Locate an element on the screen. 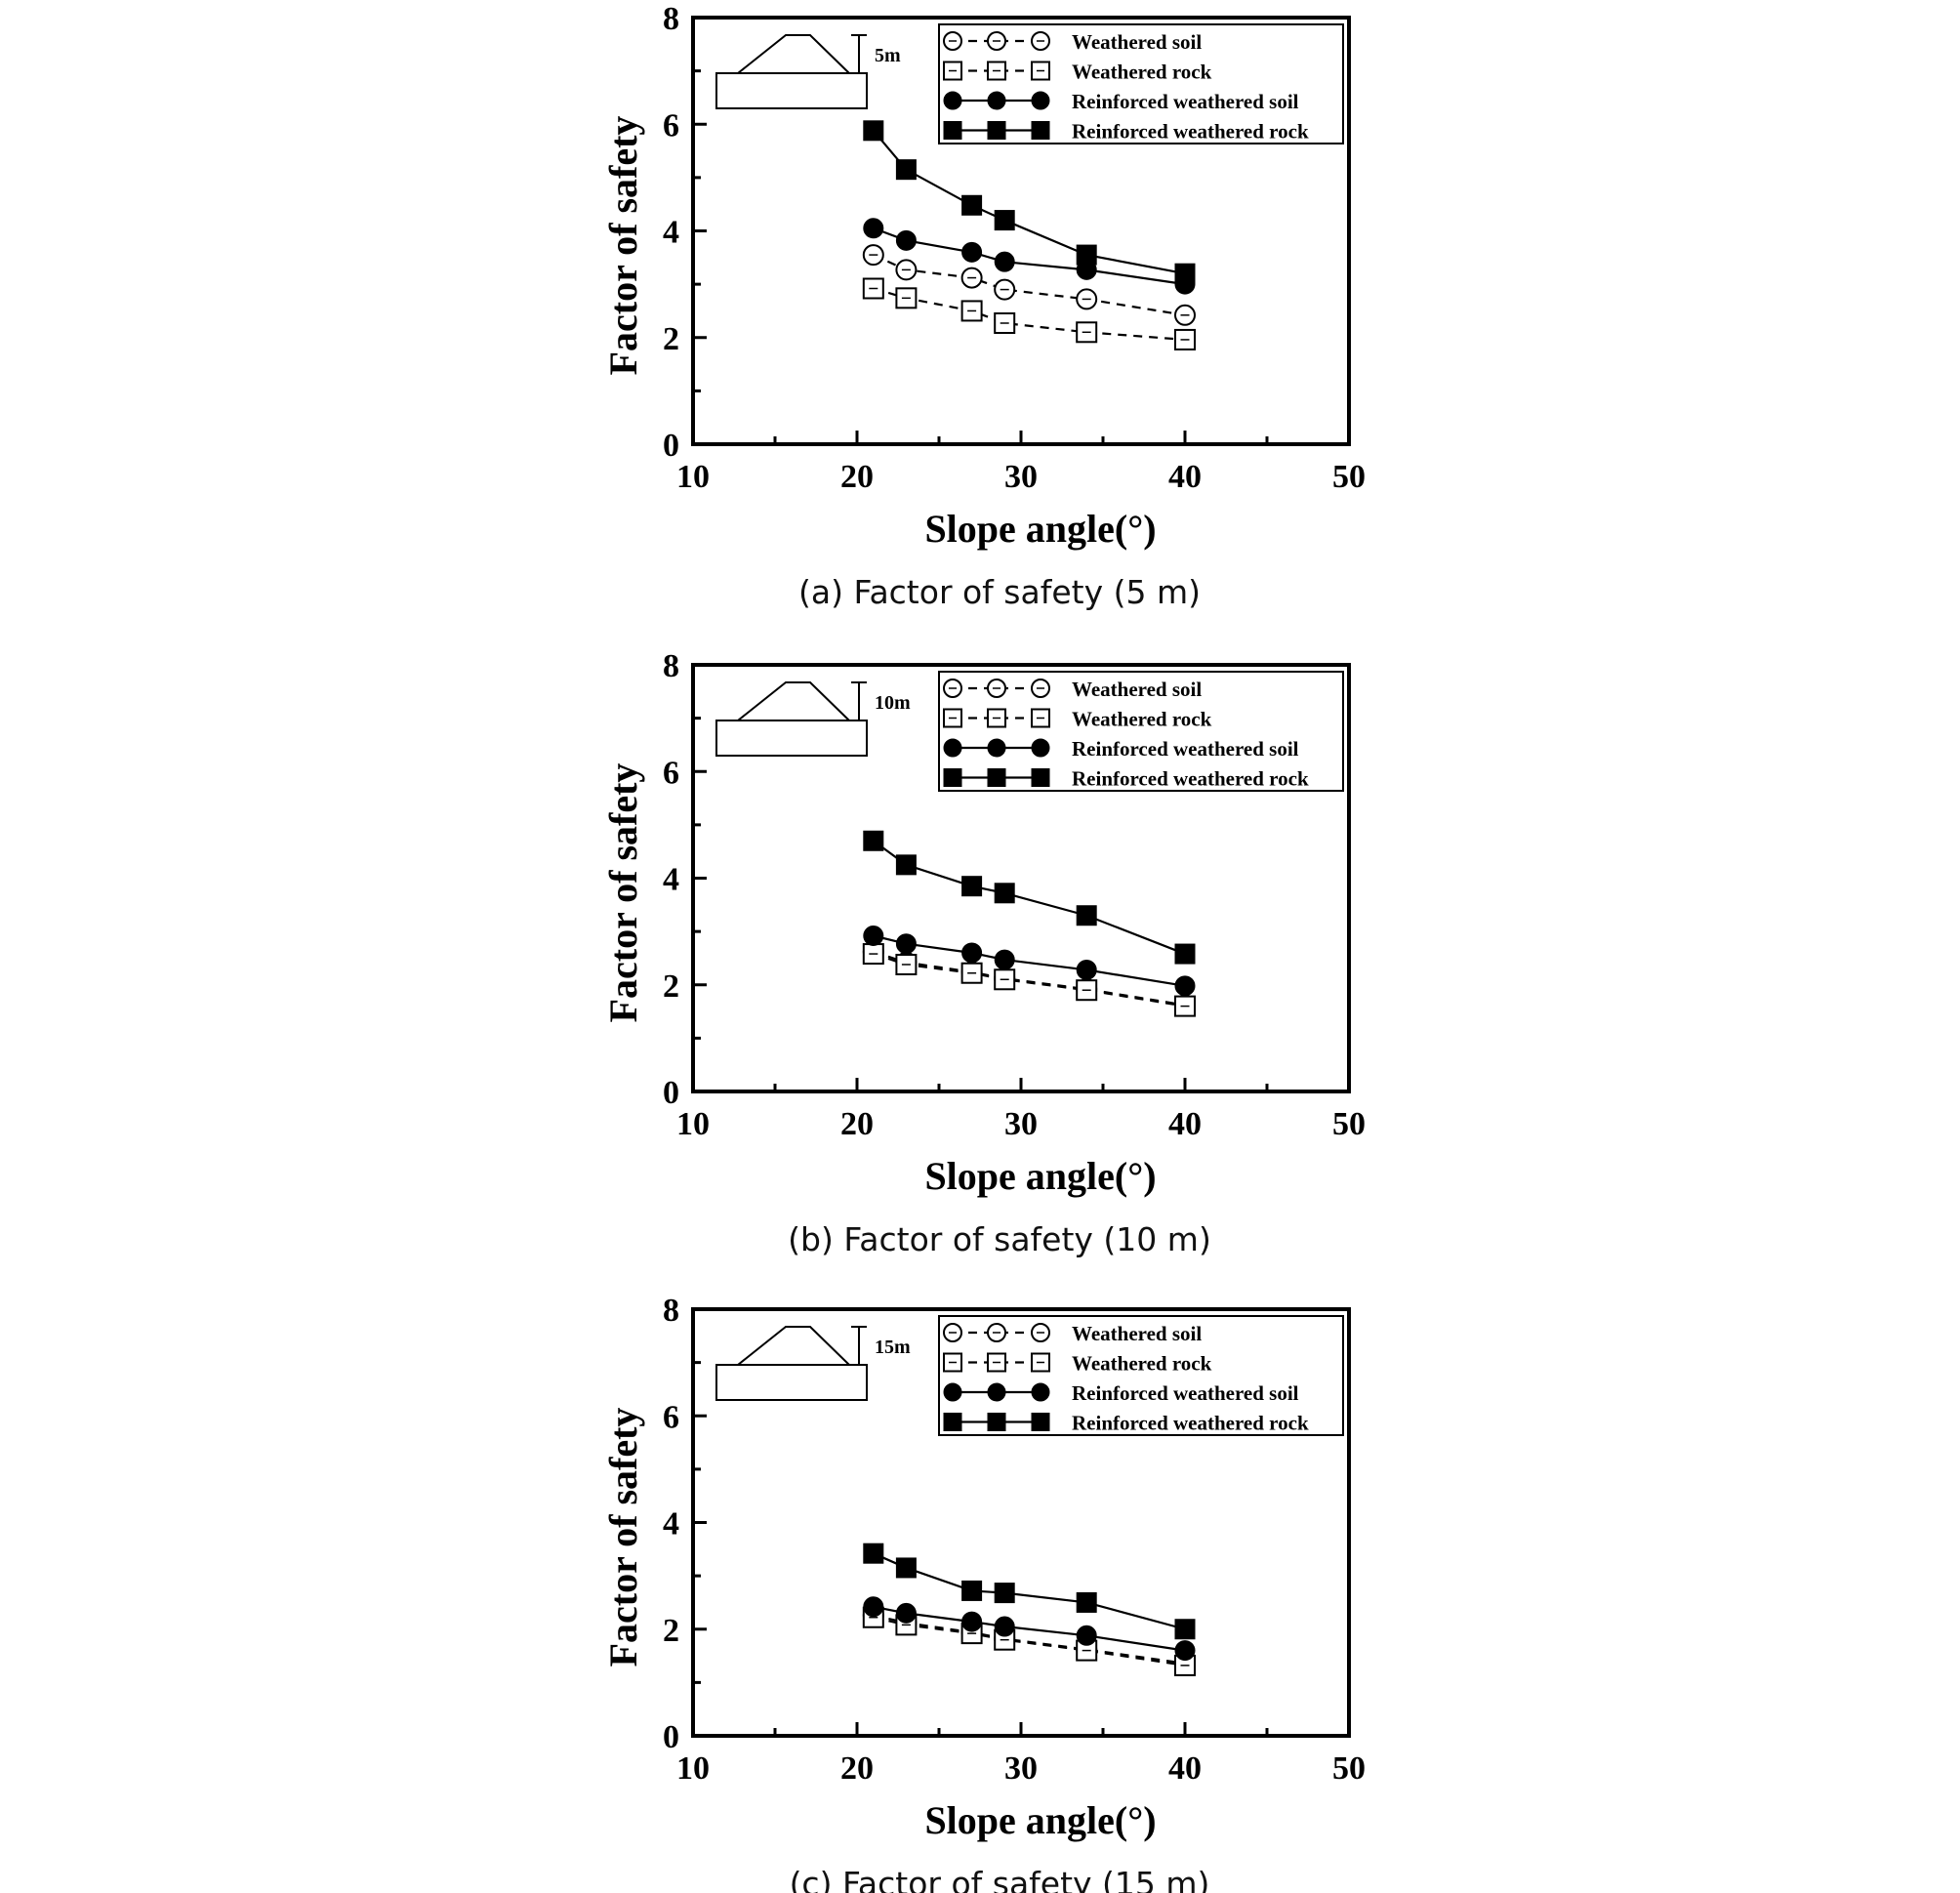 The height and width of the screenshot is (1893, 1960). y-tick-label: 4 is located at coordinates (671, 233).